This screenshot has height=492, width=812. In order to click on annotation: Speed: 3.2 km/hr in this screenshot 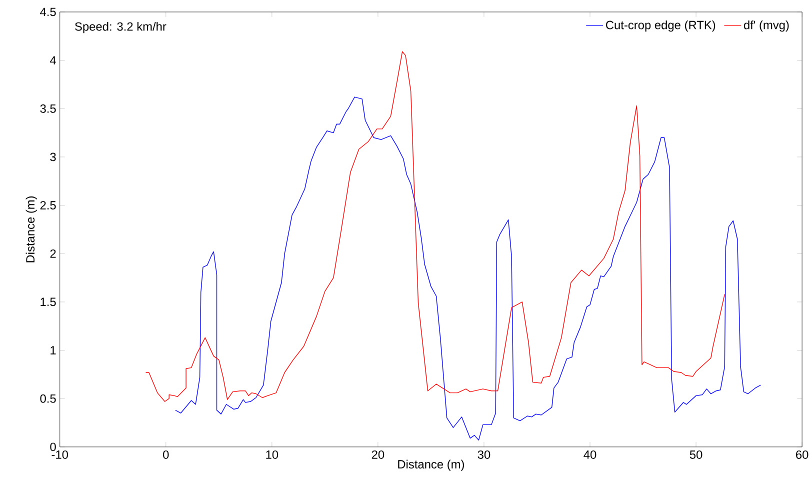, I will do `click(120, 28)`.